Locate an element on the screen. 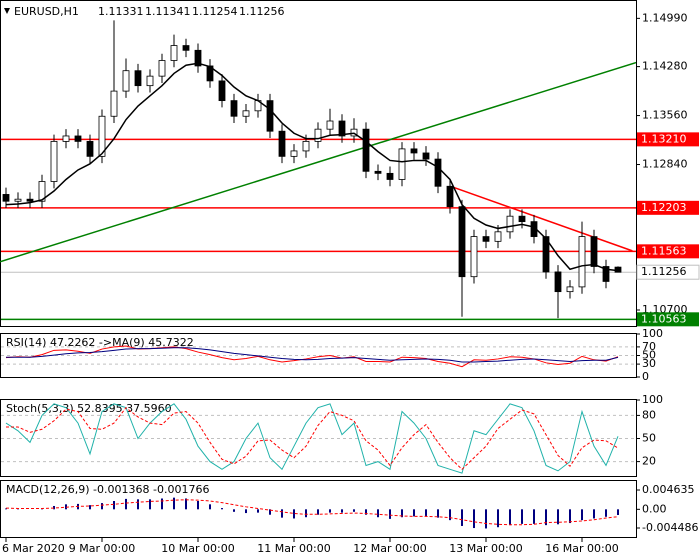 Image resolution: width=700 pixels, height=560 pixels. ohlc-value: 1.11256 is located at coordinates (262, 11).